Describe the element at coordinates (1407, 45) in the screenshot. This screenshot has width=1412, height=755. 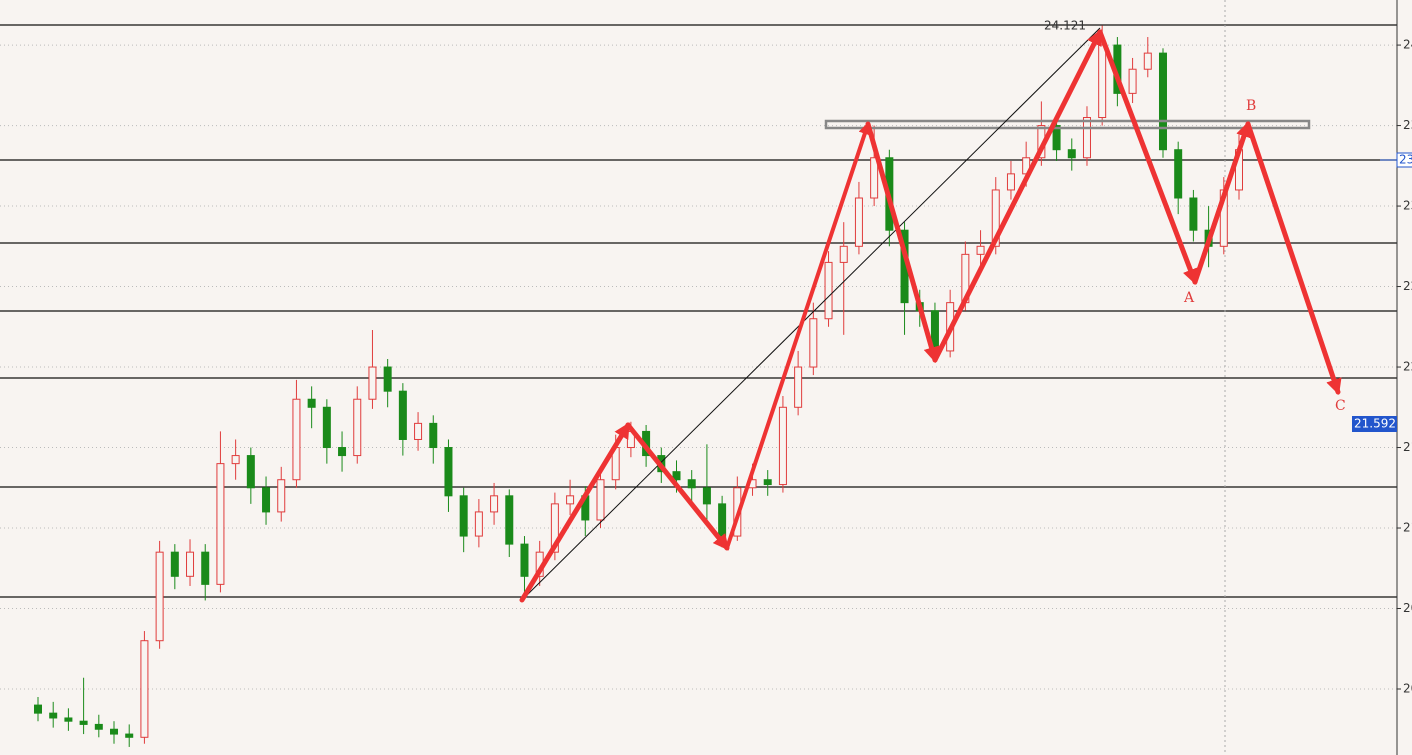
I see `y-tick-label: 24` at that location.